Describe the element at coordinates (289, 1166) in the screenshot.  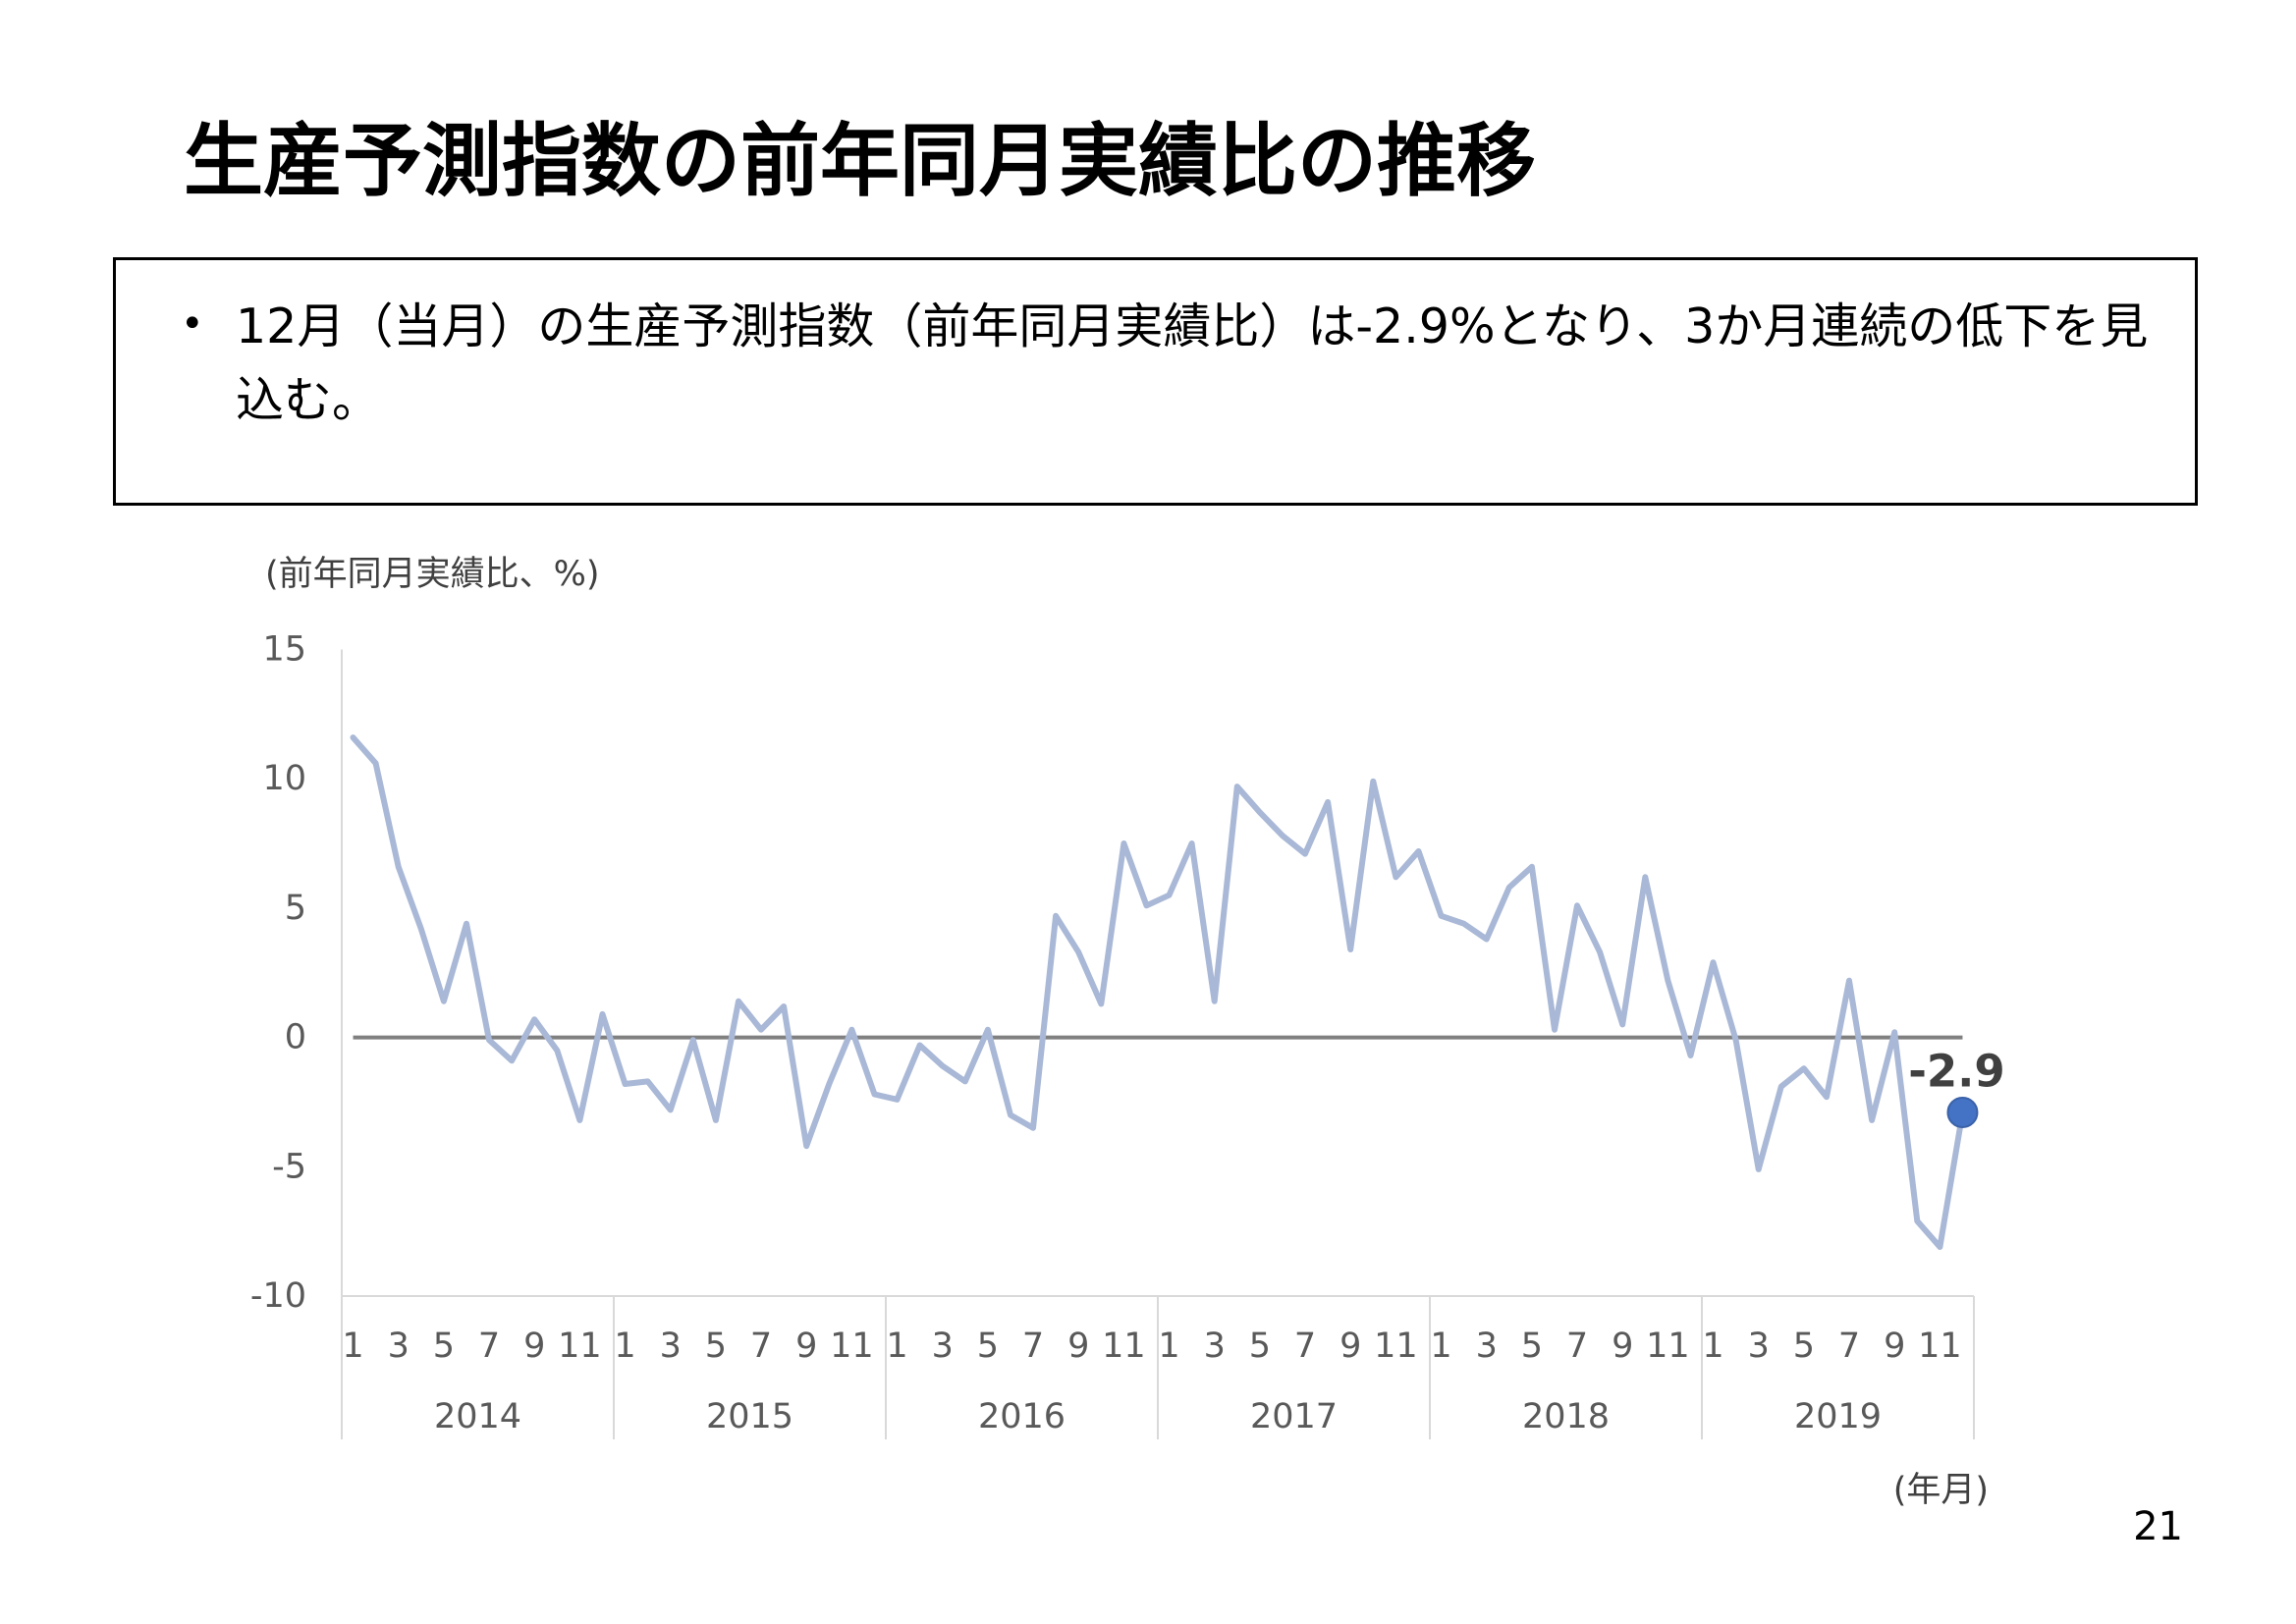
I see `y-tick-label: -5` at that location.